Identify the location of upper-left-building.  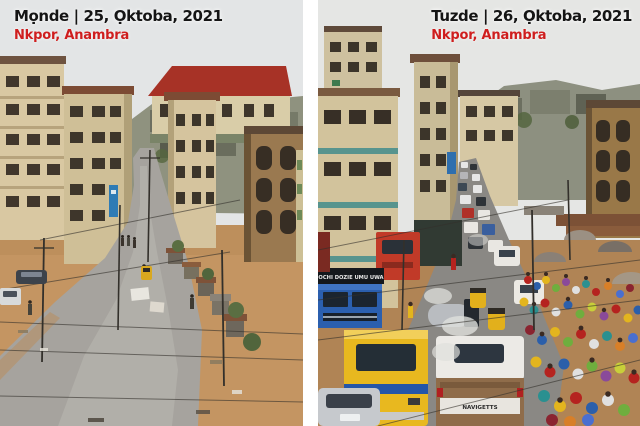
(353, 60).